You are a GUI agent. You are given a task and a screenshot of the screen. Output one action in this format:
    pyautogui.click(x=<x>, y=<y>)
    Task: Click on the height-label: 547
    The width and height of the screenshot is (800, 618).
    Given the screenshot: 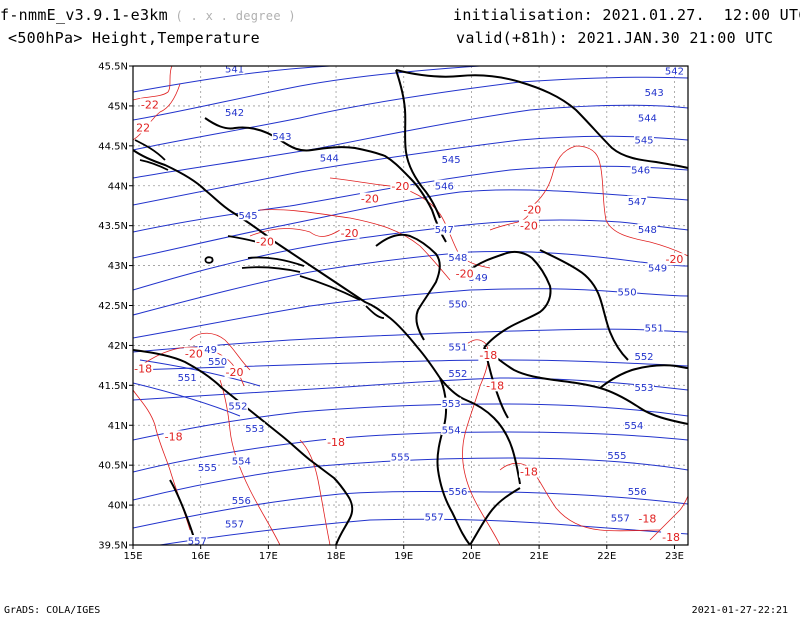 What is the action you would take?
    pyautogui.click(x=444, y=230)
    